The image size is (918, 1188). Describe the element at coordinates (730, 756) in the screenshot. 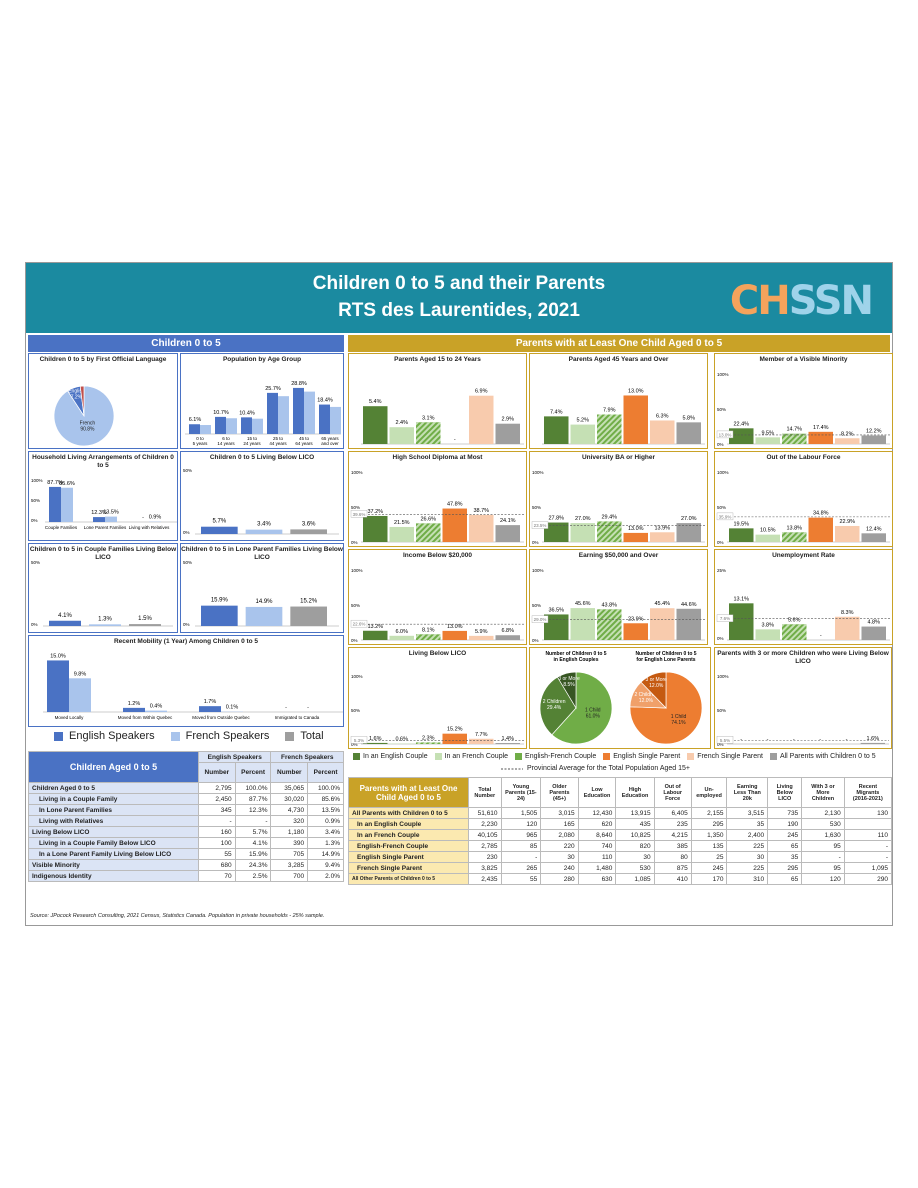

I see `legend-label: French Single Parent` at that location.